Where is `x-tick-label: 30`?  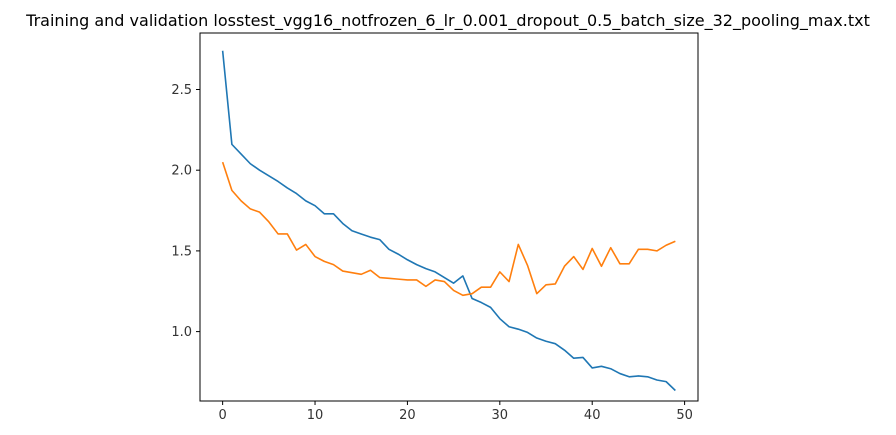 x-tick-label: 30 is located at coordinates (500, 415).